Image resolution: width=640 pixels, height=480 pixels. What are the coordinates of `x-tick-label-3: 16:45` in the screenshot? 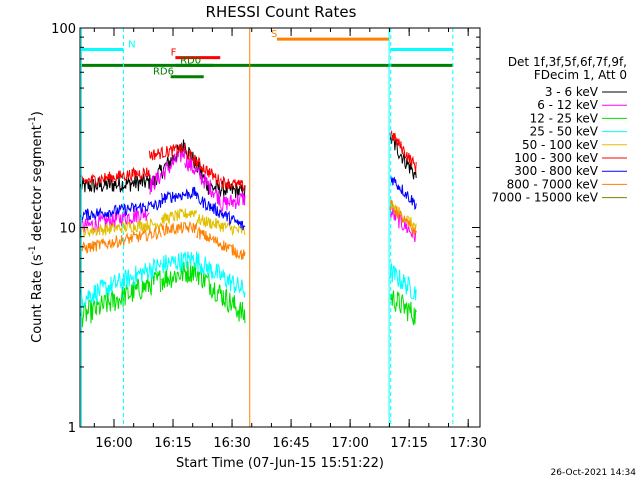 It's located at (290, 443).